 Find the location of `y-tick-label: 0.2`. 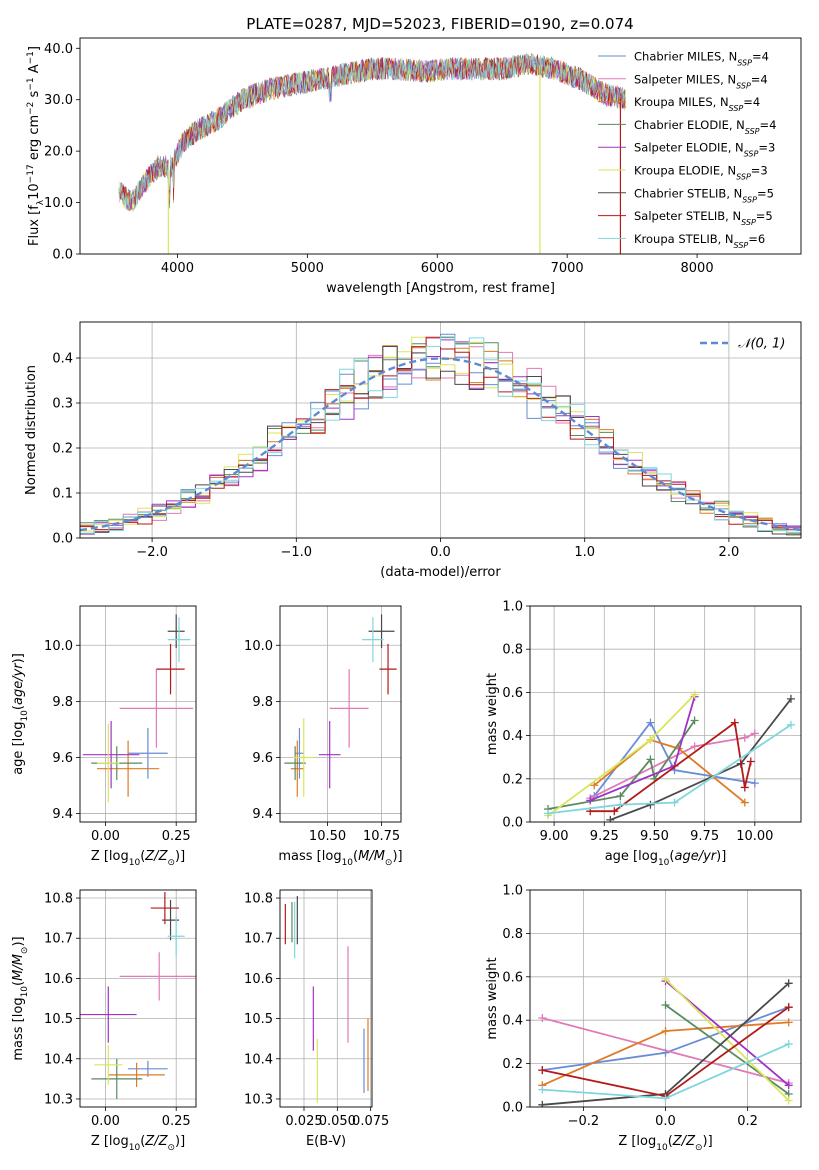

y-tick-label: 0.2 is located at coordinates (62, 449).